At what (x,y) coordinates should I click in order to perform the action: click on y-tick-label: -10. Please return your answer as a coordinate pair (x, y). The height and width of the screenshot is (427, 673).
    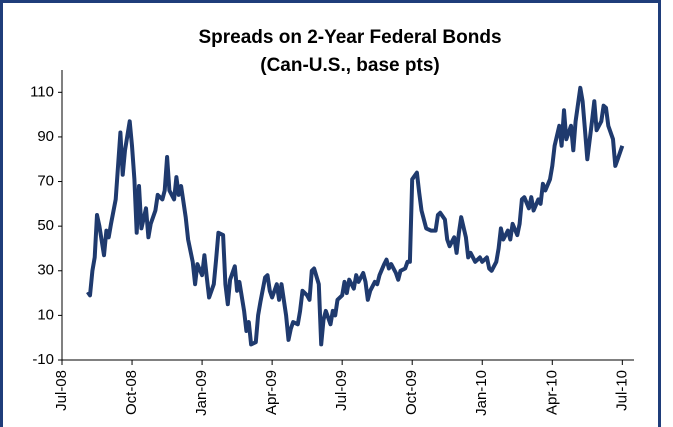
    Looking at the image, I should click on (43, 359).